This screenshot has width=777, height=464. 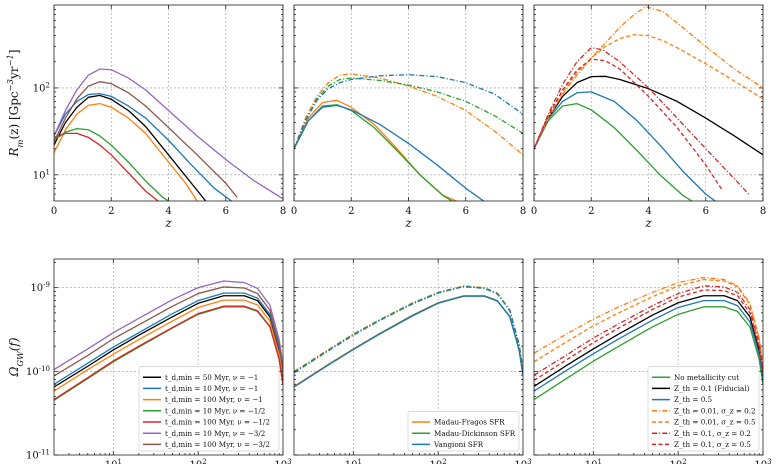 I want to click on chart-panel-top-right: 0 2 4 6 8 z, so click(x=648, y=117).